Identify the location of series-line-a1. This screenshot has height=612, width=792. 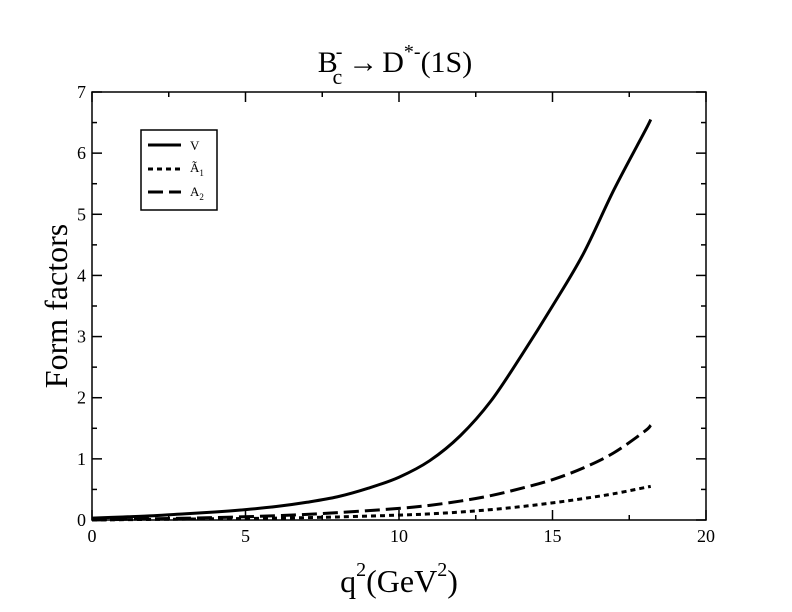
(371, 503).